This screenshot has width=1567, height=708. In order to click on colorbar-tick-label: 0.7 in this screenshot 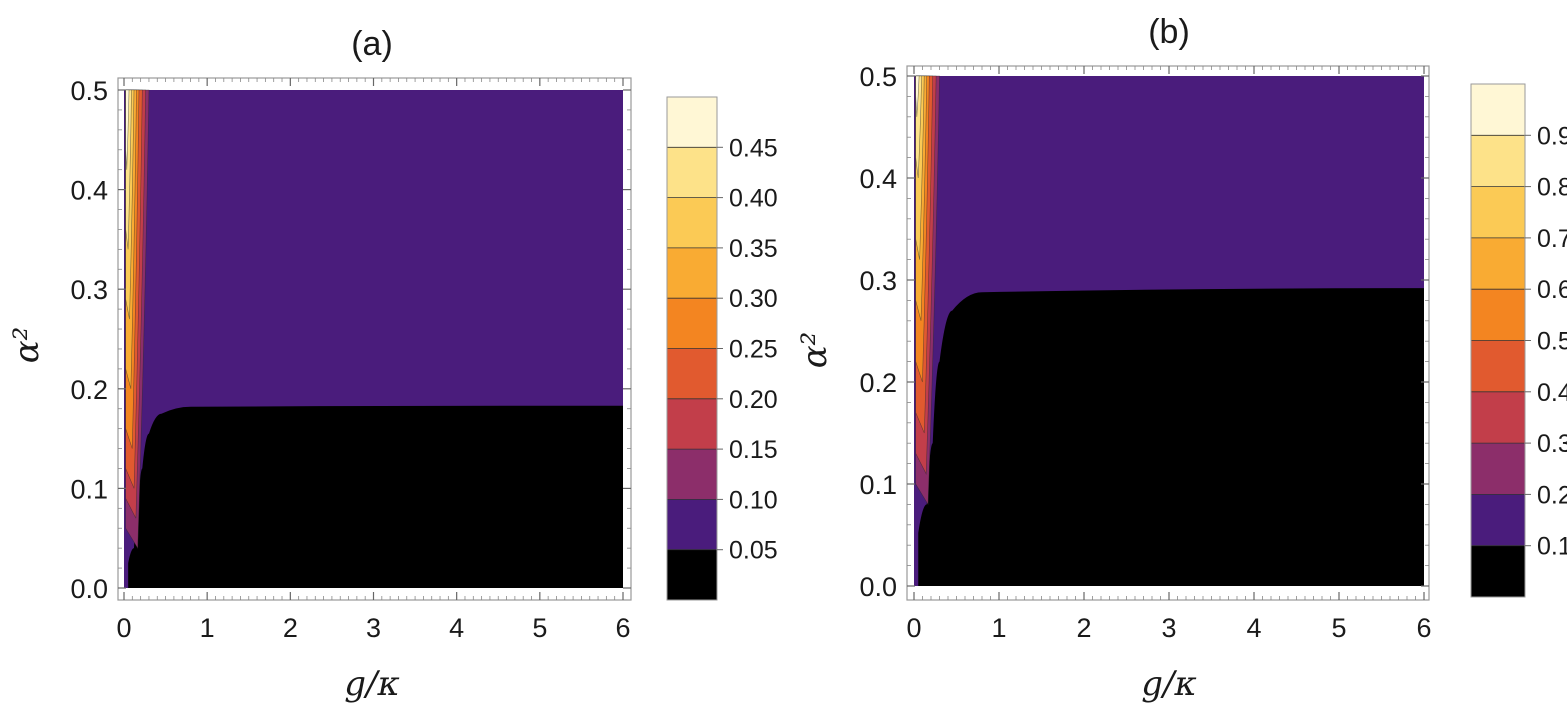, I will do `click(1552, 239)`.